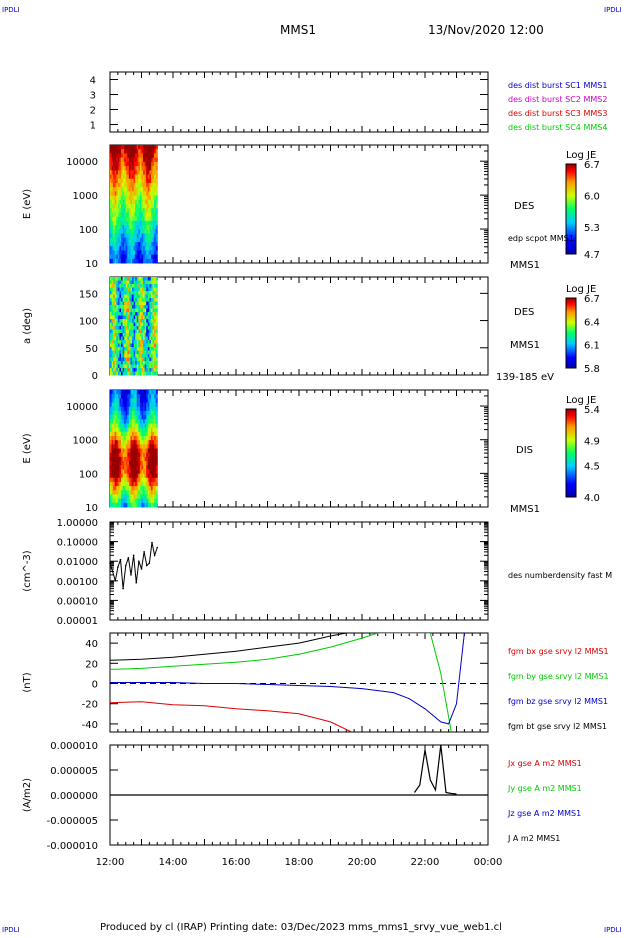 This screenshot has height=938, width=630. I want to click on spacecraft-title: MMS1, so click(298, 30).